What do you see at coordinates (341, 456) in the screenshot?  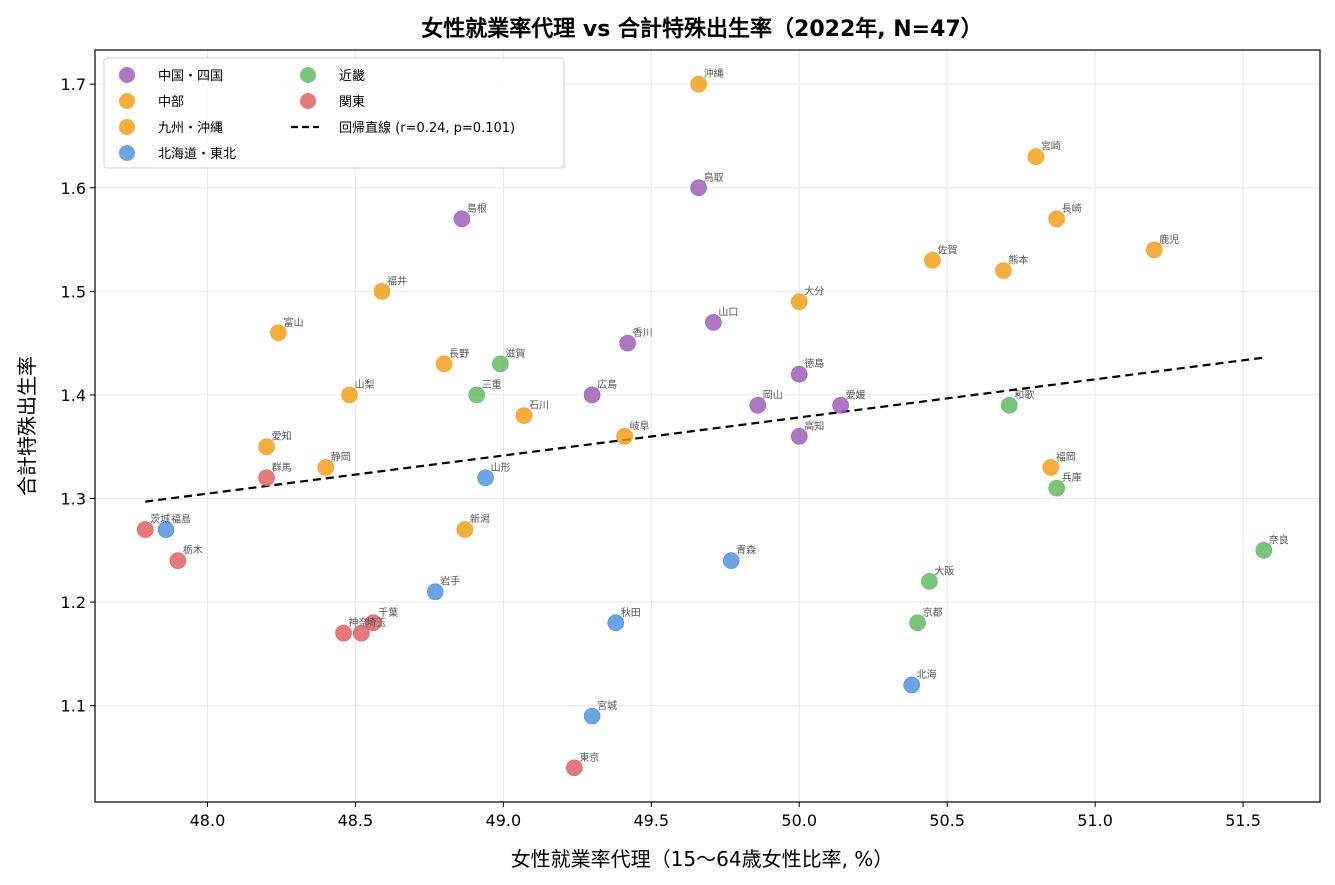 I see `point-label: 静岡` at bounding box center [341, 456].